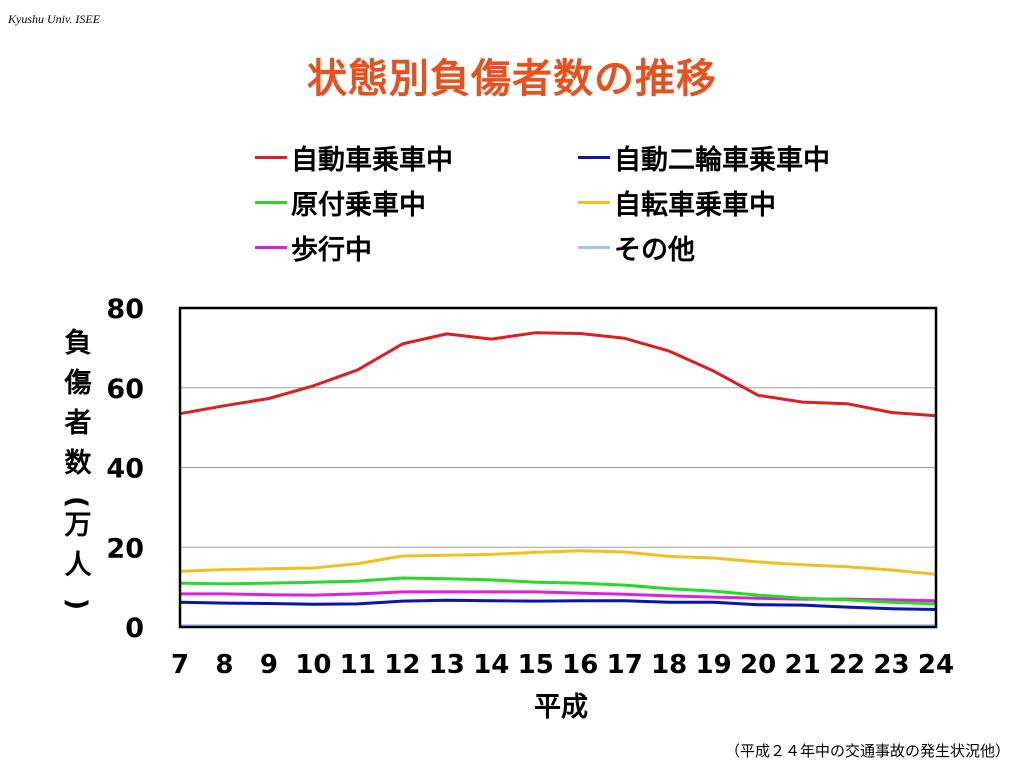 Image resolution: width=1024 pixels, height=768 pixels. I want to click on legend-item-moped: 原付乗車中, so click(340, 202).